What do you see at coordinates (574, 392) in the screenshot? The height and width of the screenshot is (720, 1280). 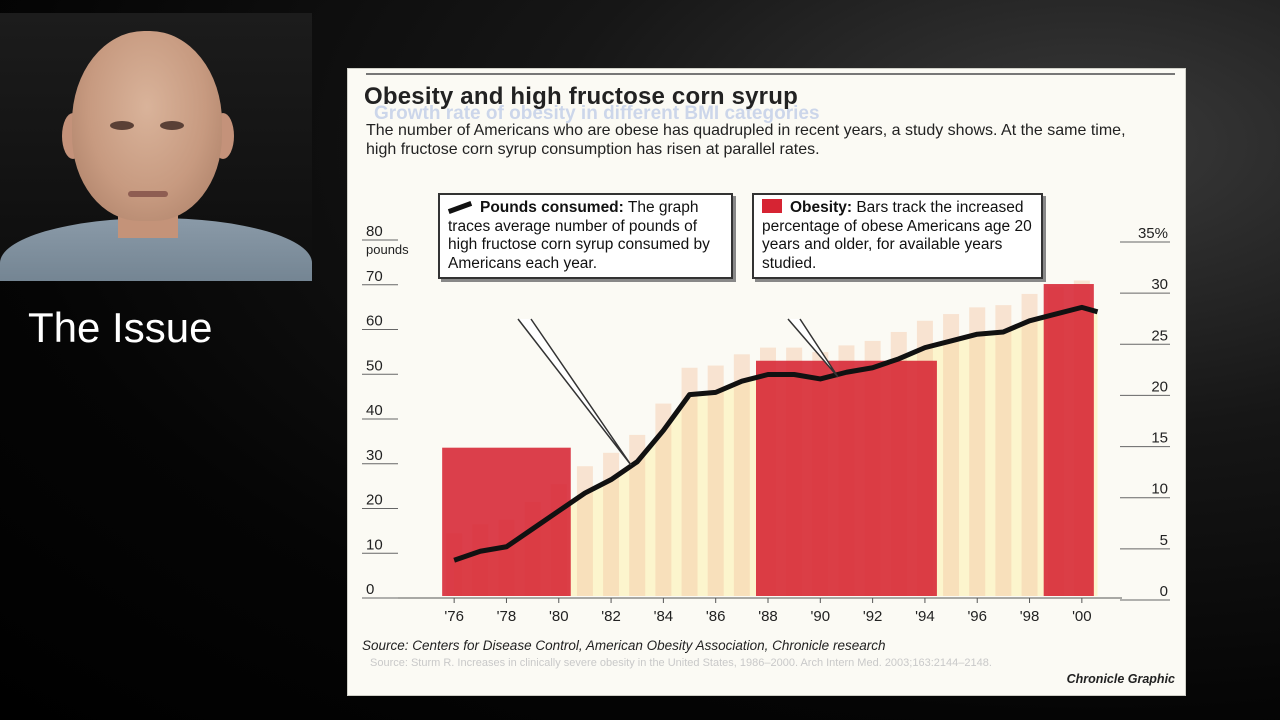 I see `callout-pounds-pointer` at bounding box center [574, 392].